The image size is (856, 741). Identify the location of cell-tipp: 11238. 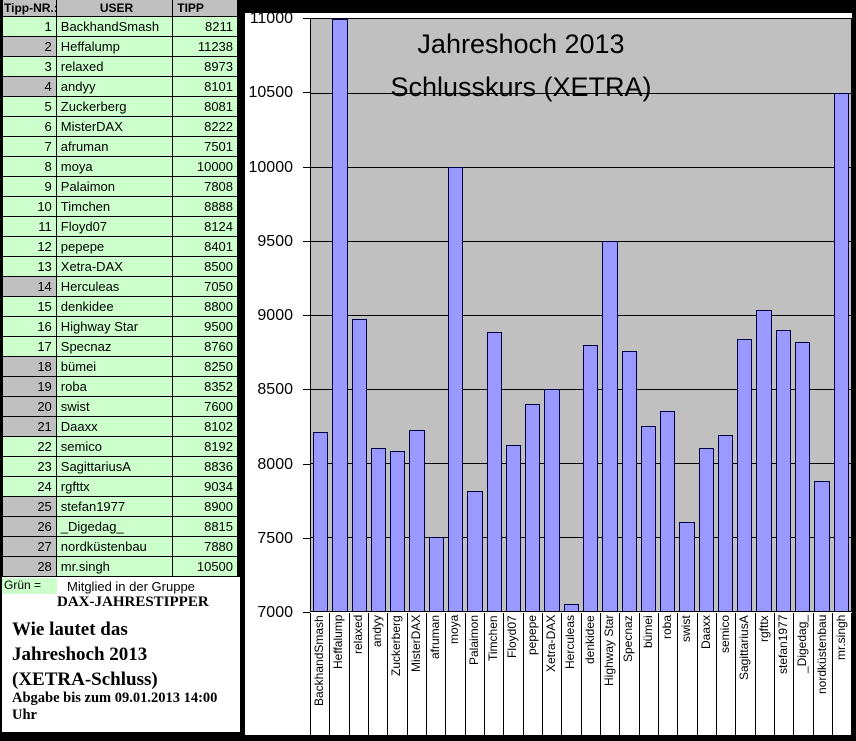
(205, 47).